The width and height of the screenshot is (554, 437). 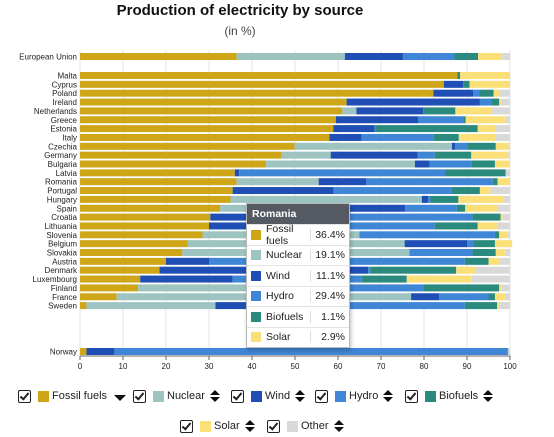 I want to click on tooltip-row: Solar 2.9%, so click(x=298, y=337).